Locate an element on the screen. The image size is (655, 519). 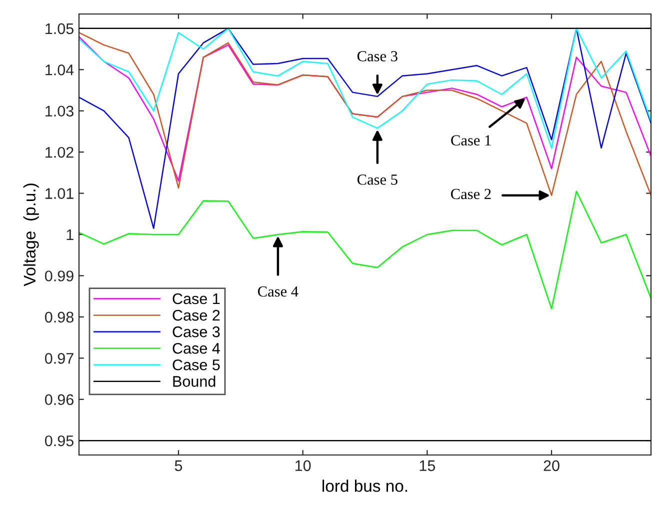
y-tick-label: 0.95 is located at coordinates (59, 440).